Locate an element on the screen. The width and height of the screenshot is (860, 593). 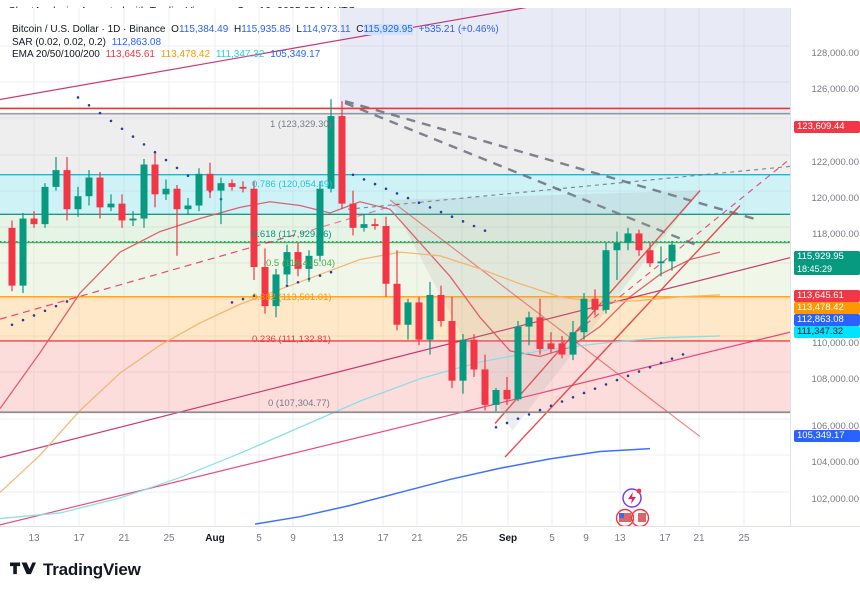
price-tick-label: 122,000.00 is located at coordinates (835, 162).